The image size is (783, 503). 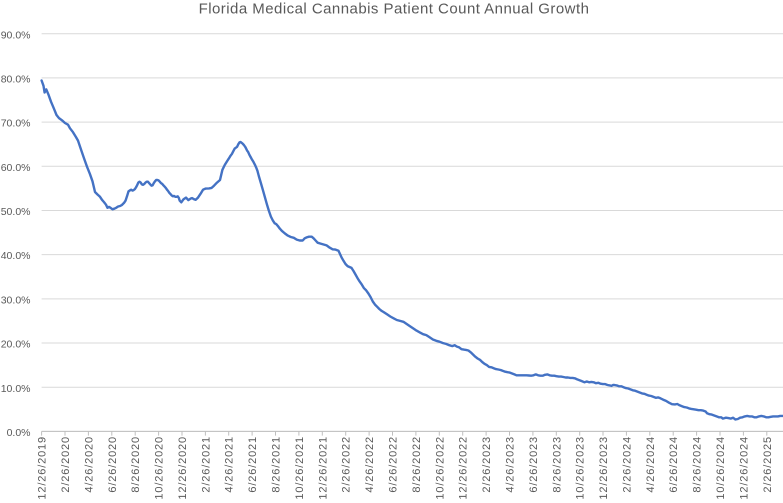 I want to click on svg-text: 2/26/2023, so click(x=487, y=464).